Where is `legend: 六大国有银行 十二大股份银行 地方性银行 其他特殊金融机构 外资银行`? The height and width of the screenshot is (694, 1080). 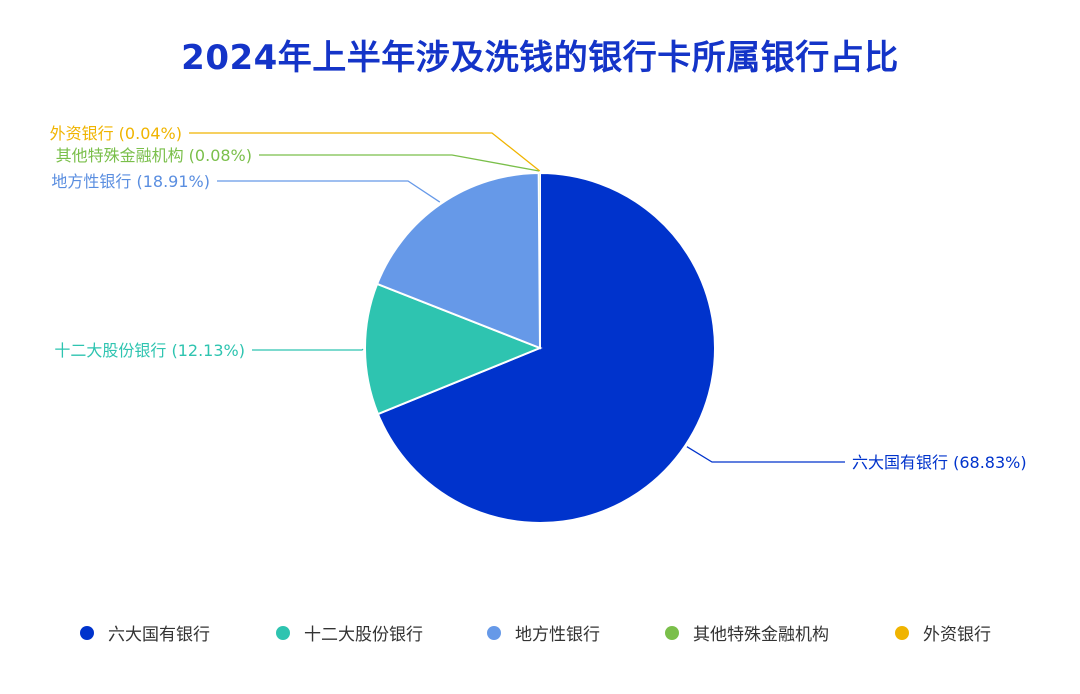
legend: 六大国有银行 十二大股份银行 地方性银行 其他特殊金融机构 外资银行 is located at coordinates (540, 634).